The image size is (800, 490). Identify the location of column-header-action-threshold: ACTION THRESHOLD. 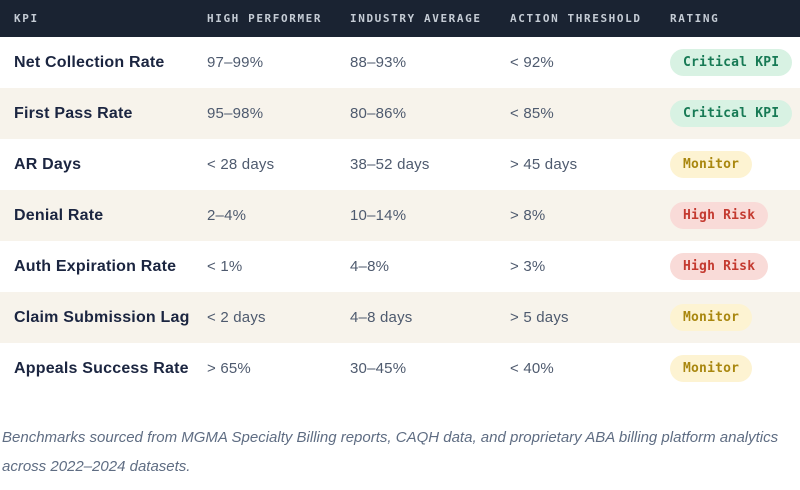
(576, 18).